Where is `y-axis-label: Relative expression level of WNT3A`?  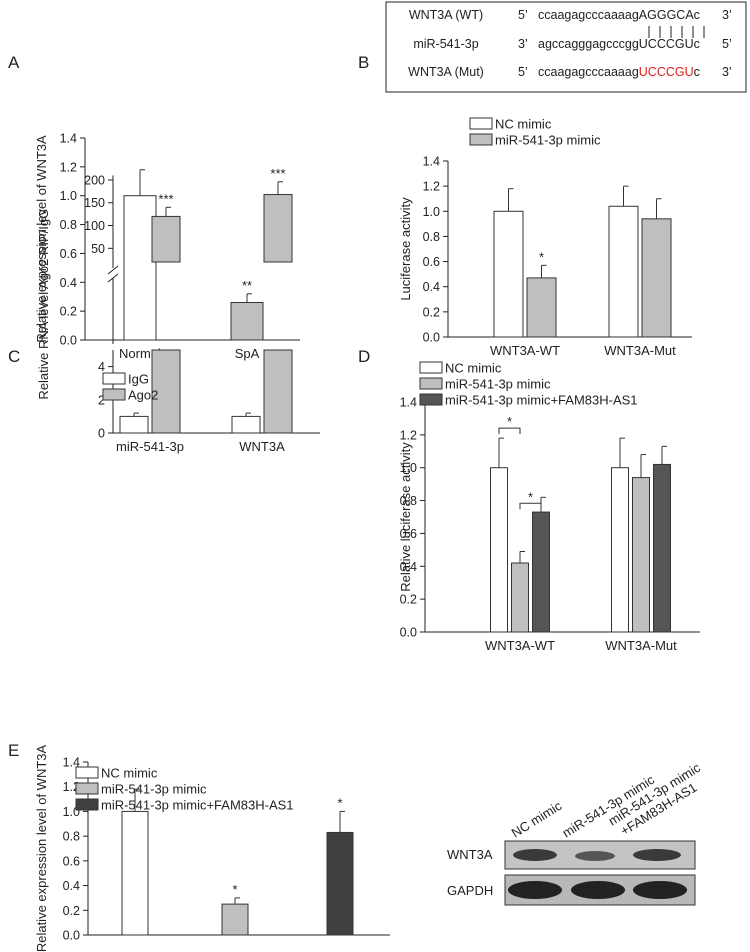
y-axis-label: Relative expression level of WNT3A is located at coordinates (41, 848).